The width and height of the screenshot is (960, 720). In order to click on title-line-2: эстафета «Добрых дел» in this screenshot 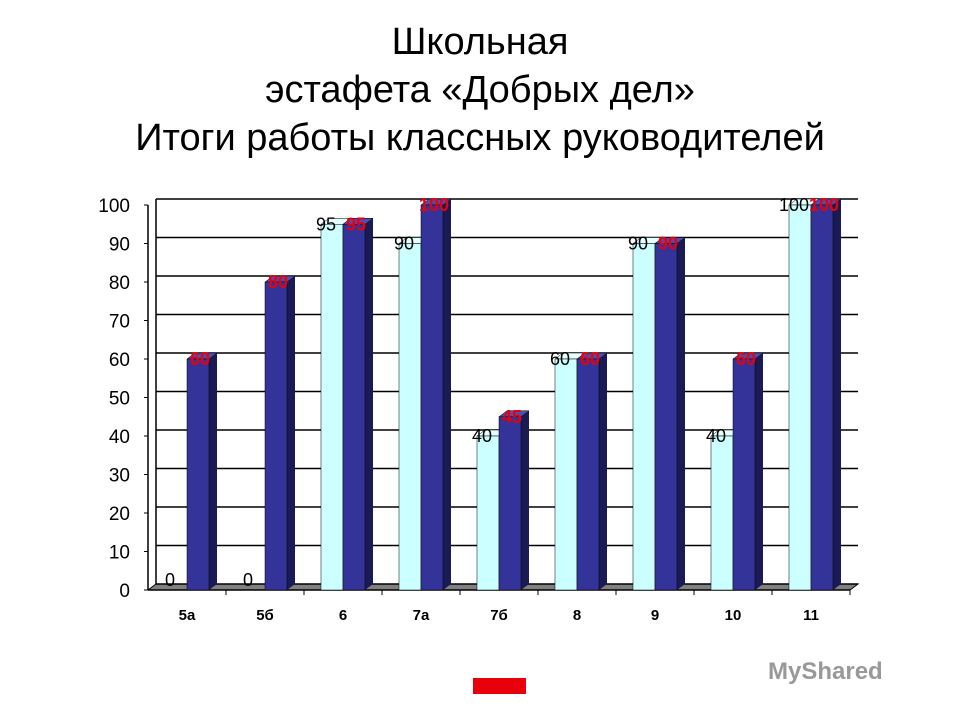, I will do `click(480, 90)`.